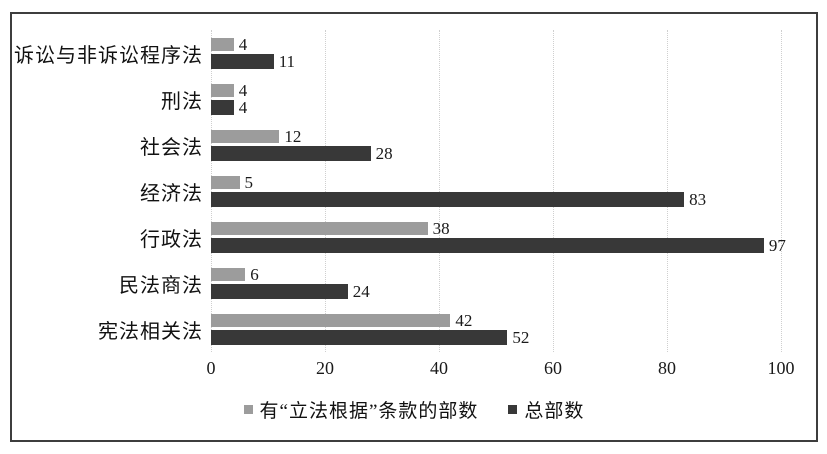 Image resolution: width=827 pixels, height=454 pixels. I want to click on bar-line: 11, so click(496, 61).